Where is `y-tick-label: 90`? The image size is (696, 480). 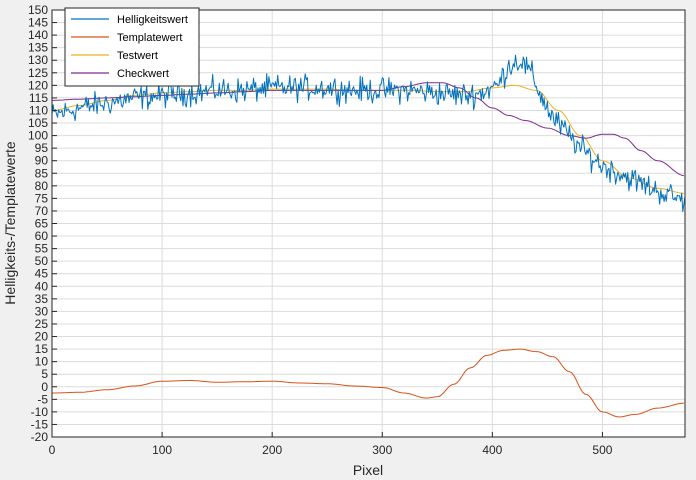 y-tick-label: 90 is located at coordinates (42, 161).